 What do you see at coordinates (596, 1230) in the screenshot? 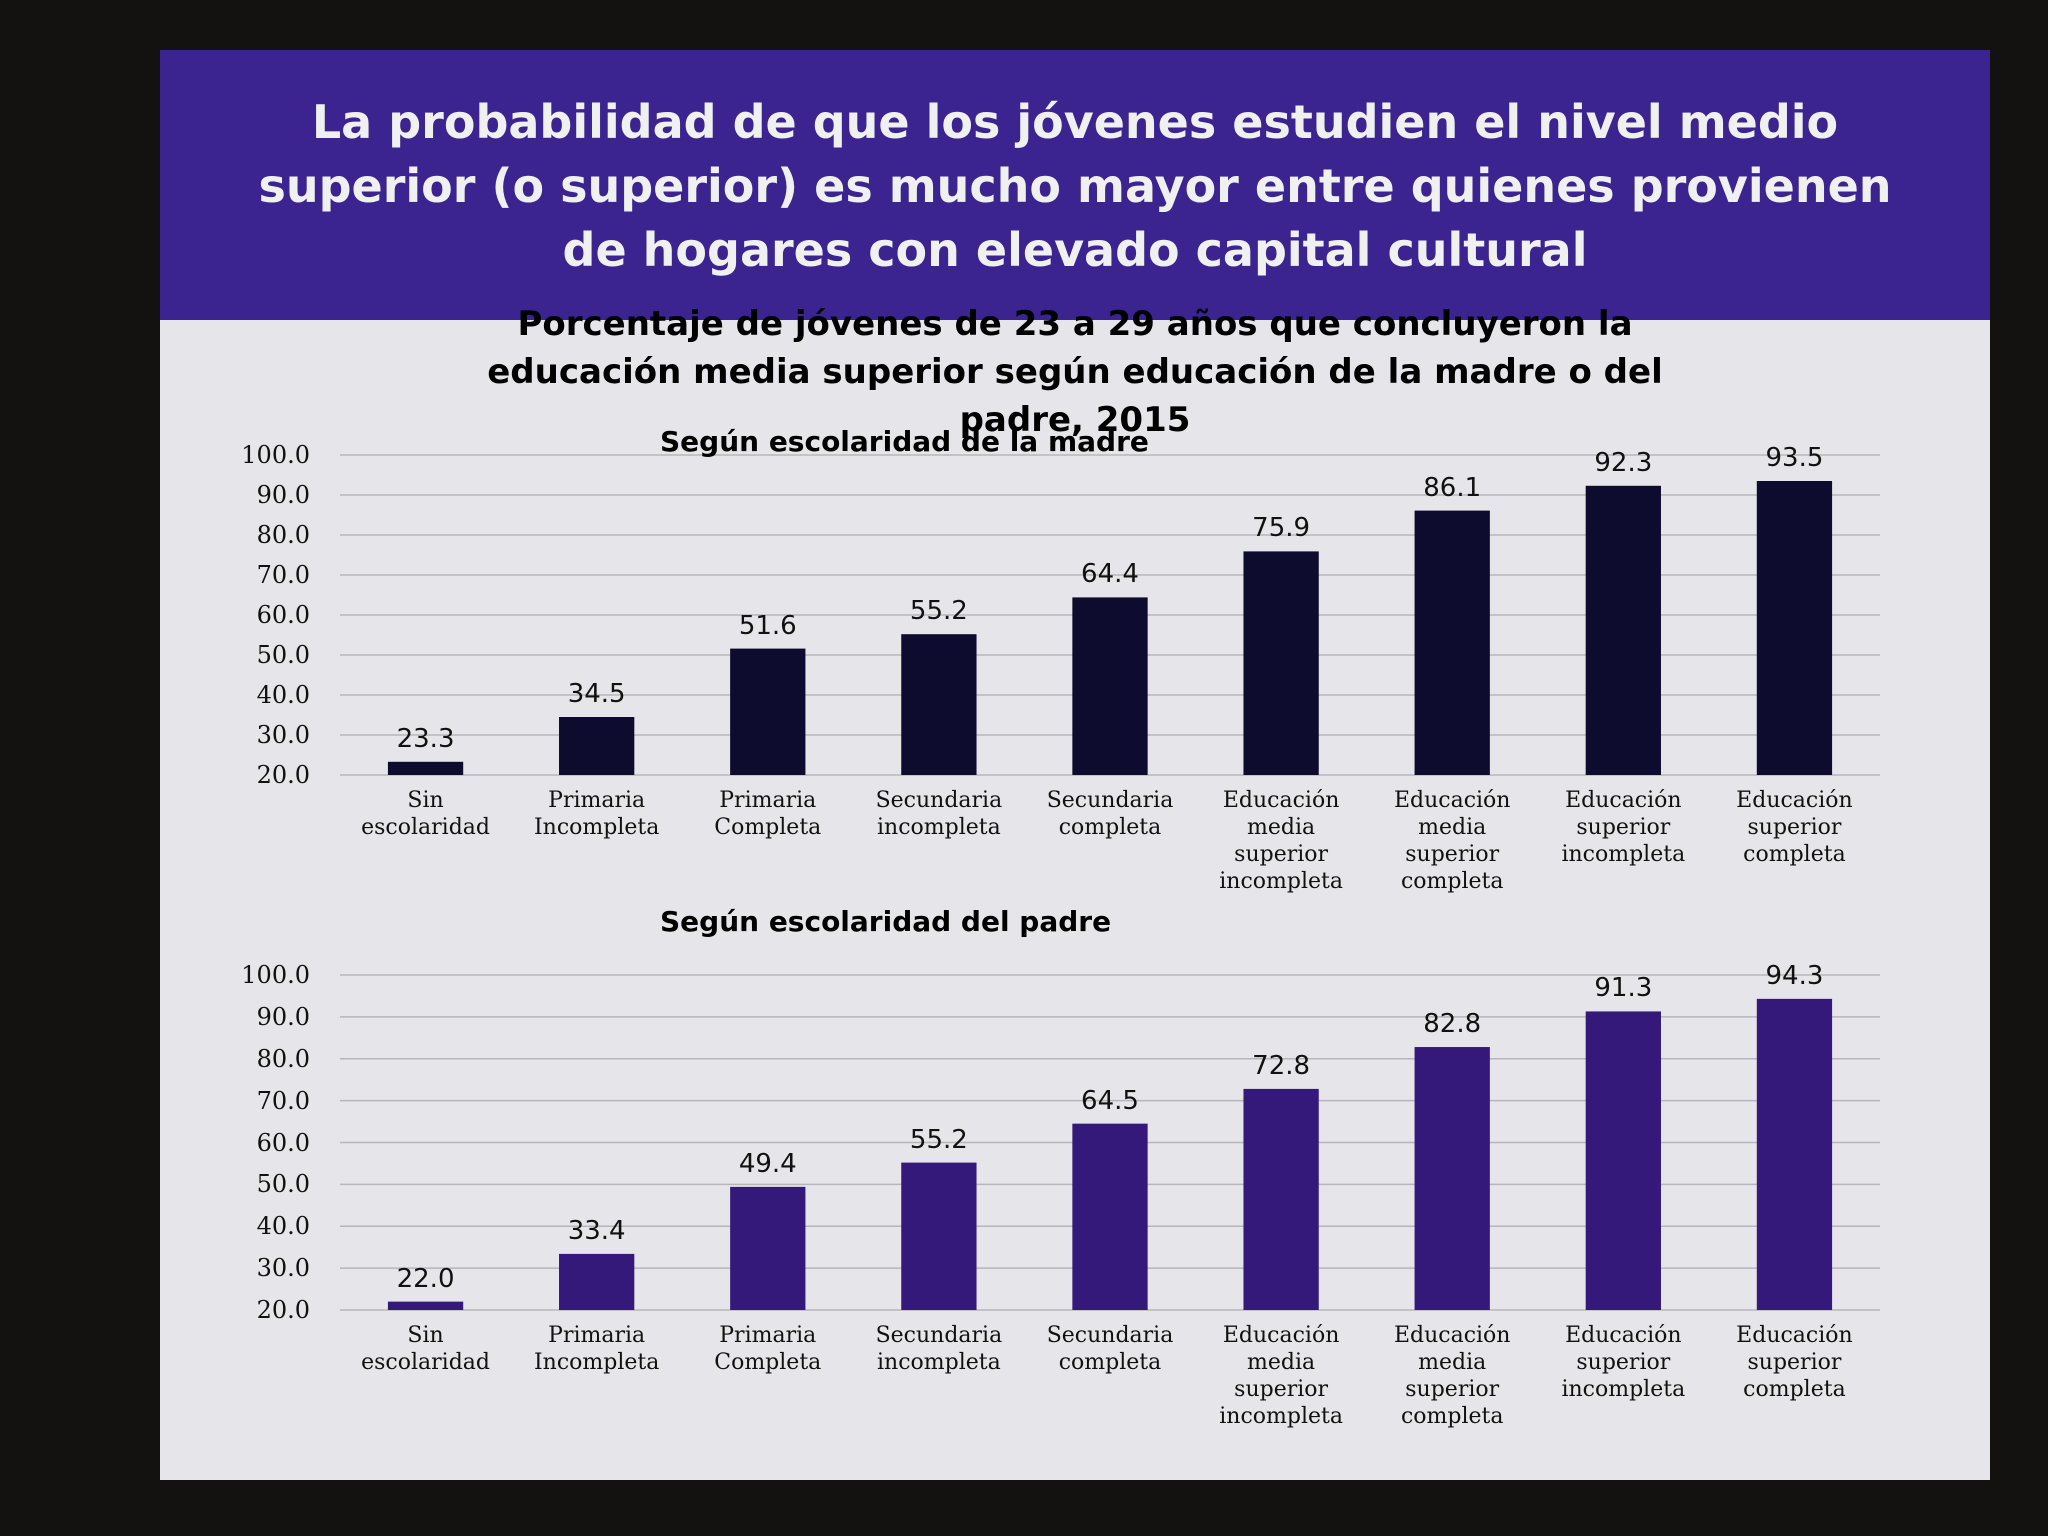
I see `data-label: 33.4` at bounding box center [596, 1230].